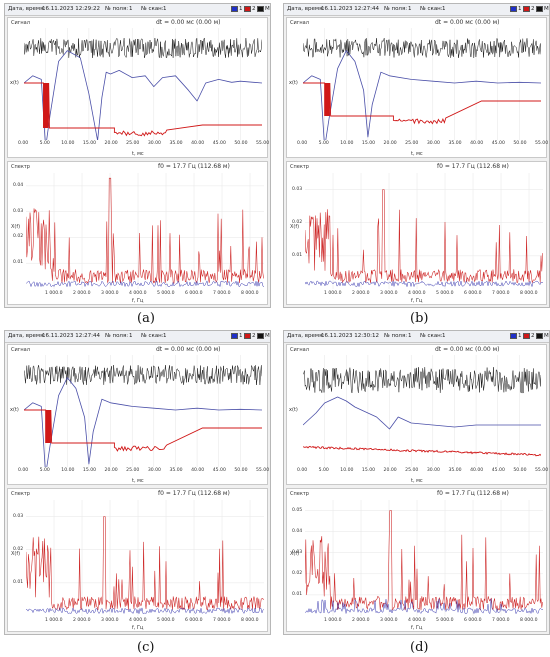 This screenshot has height=657, width=550. What do you see at coordinates (422, 380) in the screenshot?
I see `series-1-line` at bounding box center [422, 380].